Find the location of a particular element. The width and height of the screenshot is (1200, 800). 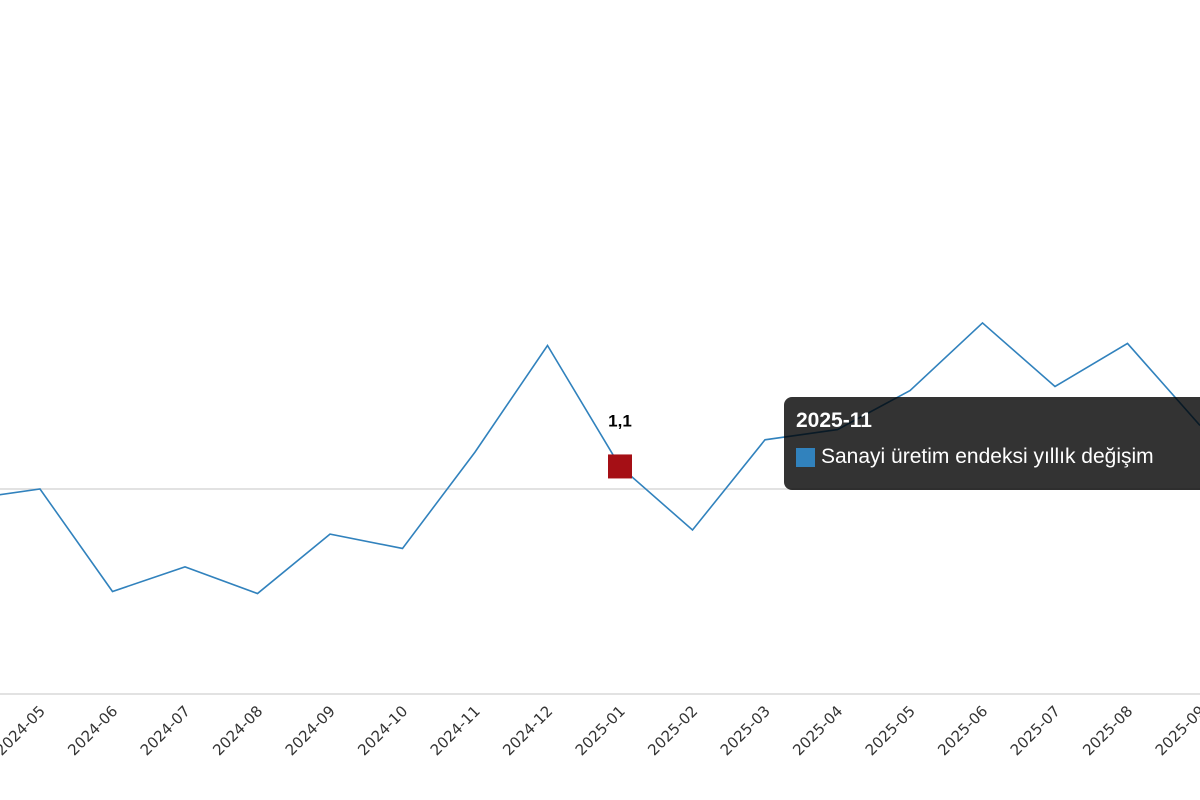

x-tick-label: 2024-09 is located at coordinates (310, 730).